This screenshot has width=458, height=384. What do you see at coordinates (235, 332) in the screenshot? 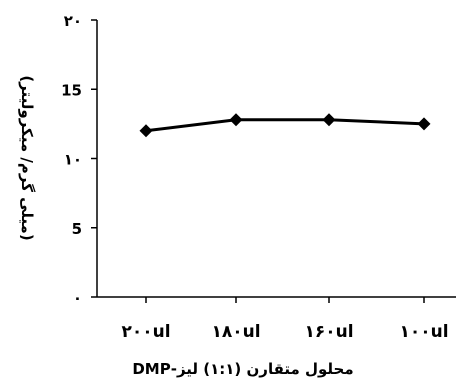
I see `x-tick-label: ۱۸۰ul` at bounding box center [235, 332].